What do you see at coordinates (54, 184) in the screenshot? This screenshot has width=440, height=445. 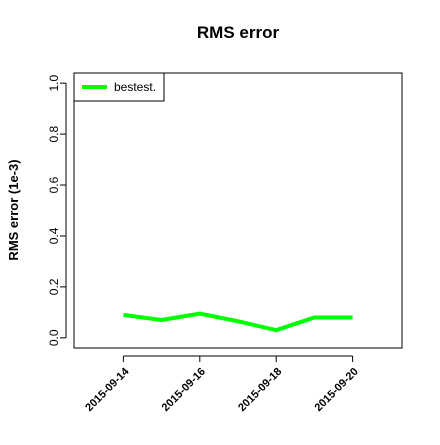 I see `y-tick-label: 0.6` at bounding box center [54, 184].